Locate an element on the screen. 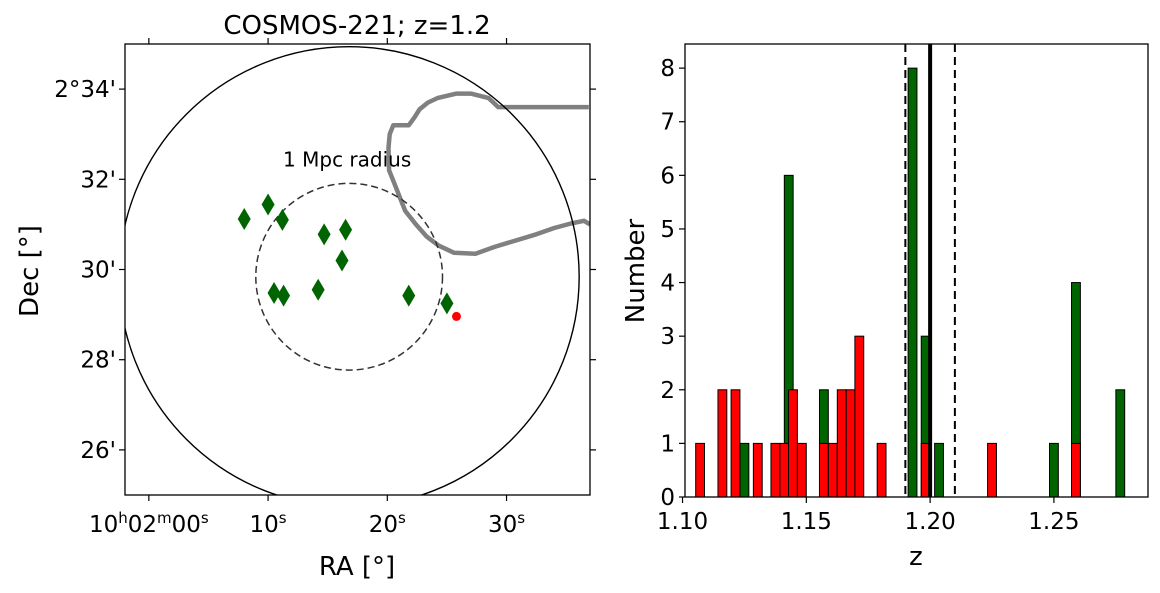  hist-y-tick-label: 2 is located at coordinates (667, 391).